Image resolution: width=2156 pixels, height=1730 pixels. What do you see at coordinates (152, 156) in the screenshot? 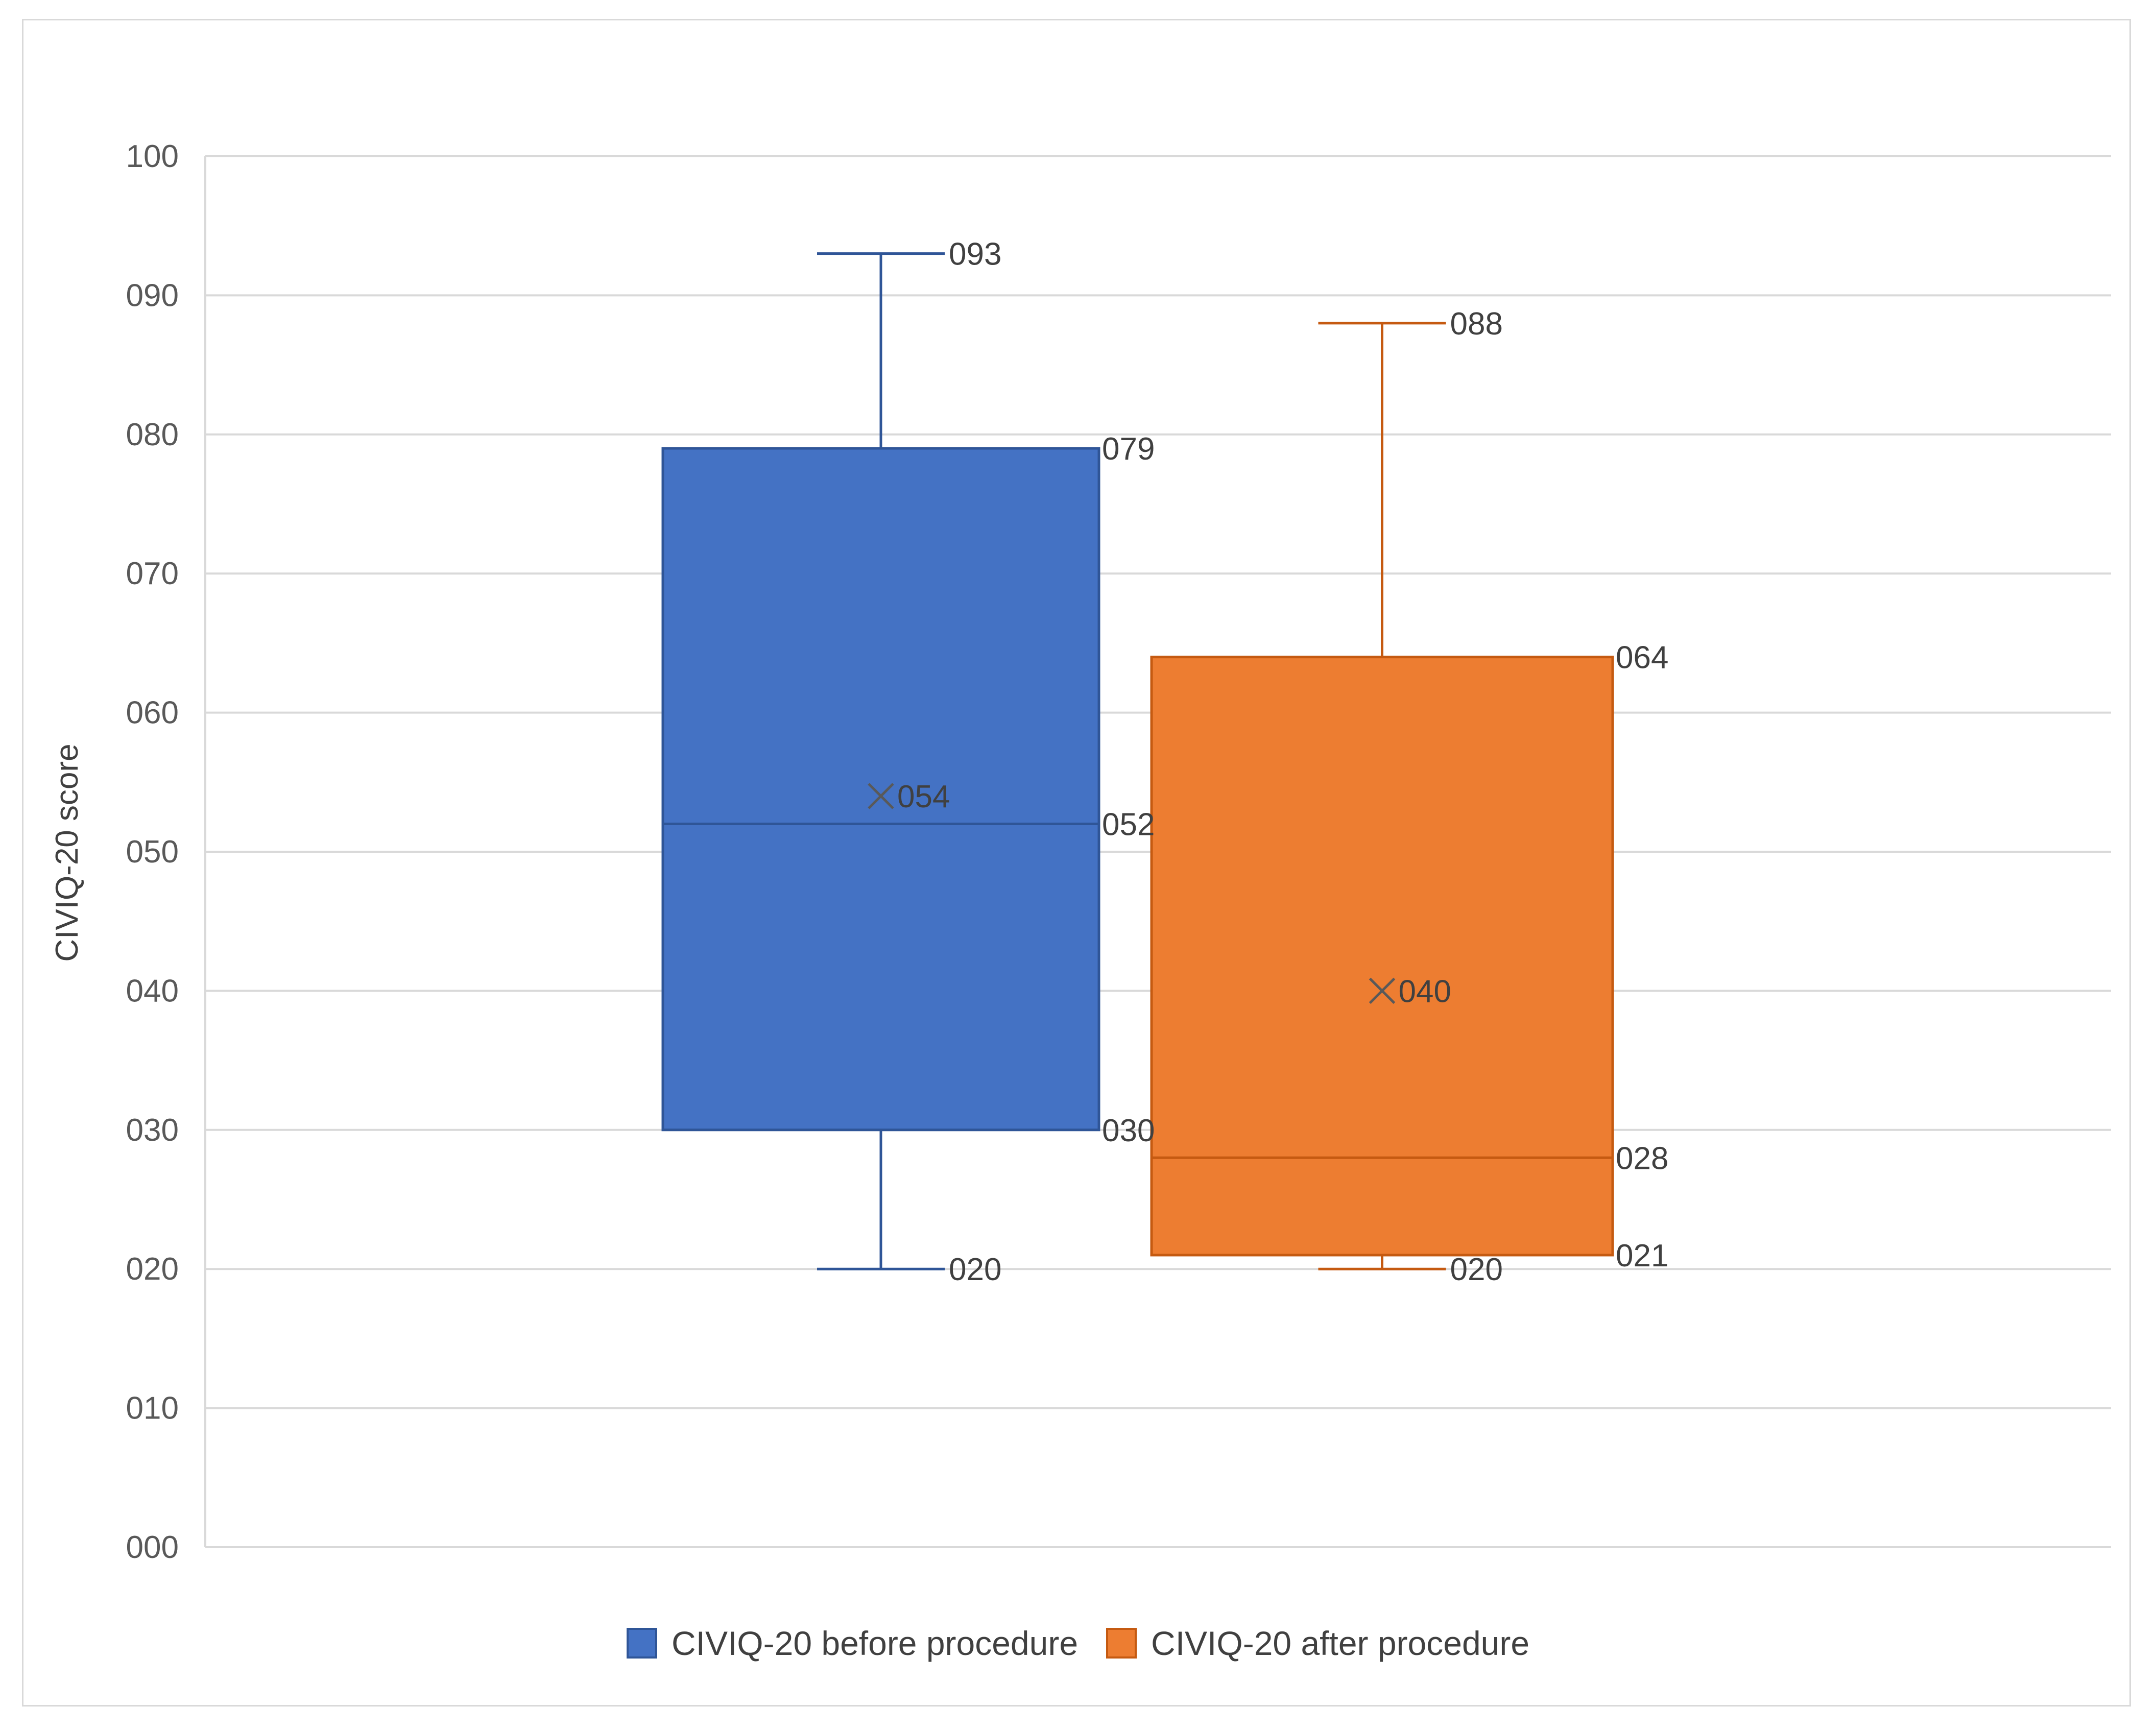
I see `y-tick-label-10: 100` at bounding box center [152, 156].